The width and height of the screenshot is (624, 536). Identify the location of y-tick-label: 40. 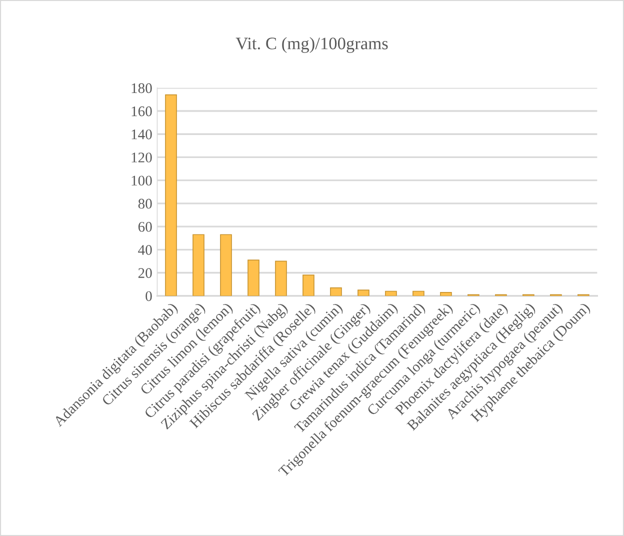
(145, 250).